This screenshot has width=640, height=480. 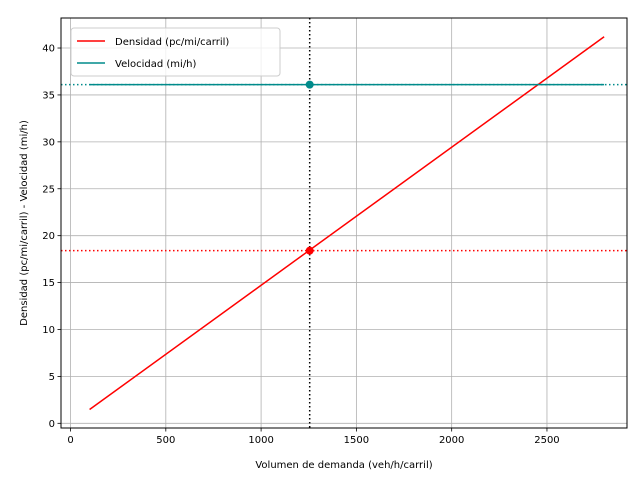 I want to click on legend-label: Densidad (pc/mi/carril), so click(x=172, y=42).